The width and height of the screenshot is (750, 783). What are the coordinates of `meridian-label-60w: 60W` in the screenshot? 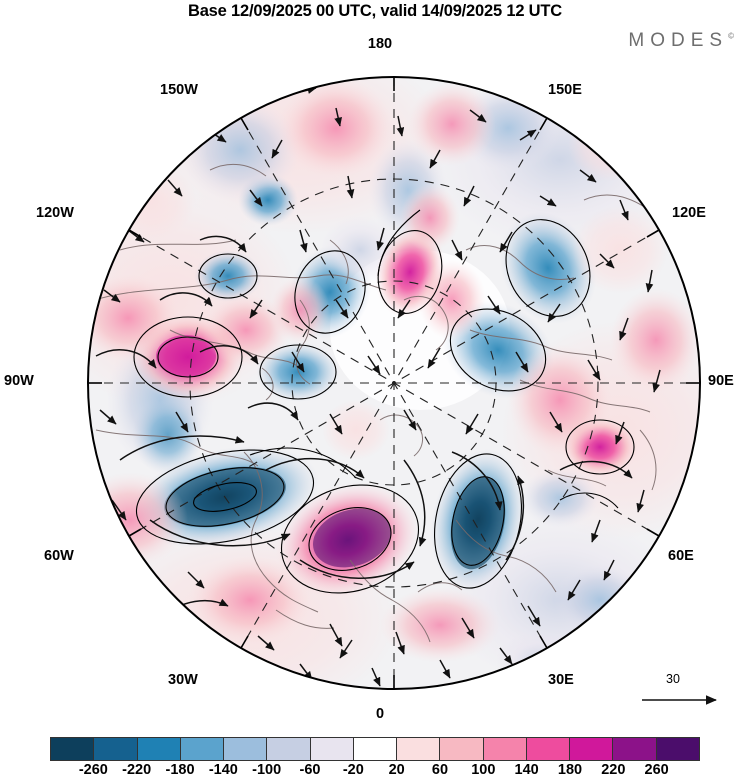 It's located at (59, 556).